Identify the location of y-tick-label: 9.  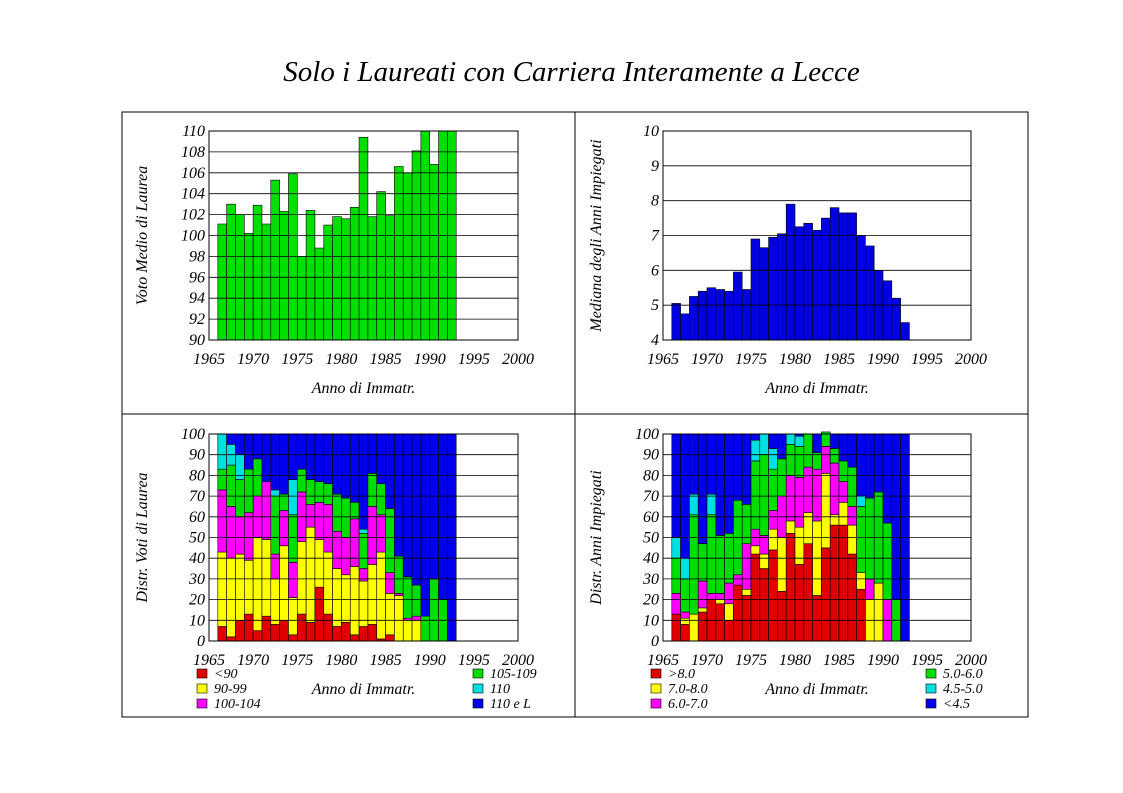
(655, 166).